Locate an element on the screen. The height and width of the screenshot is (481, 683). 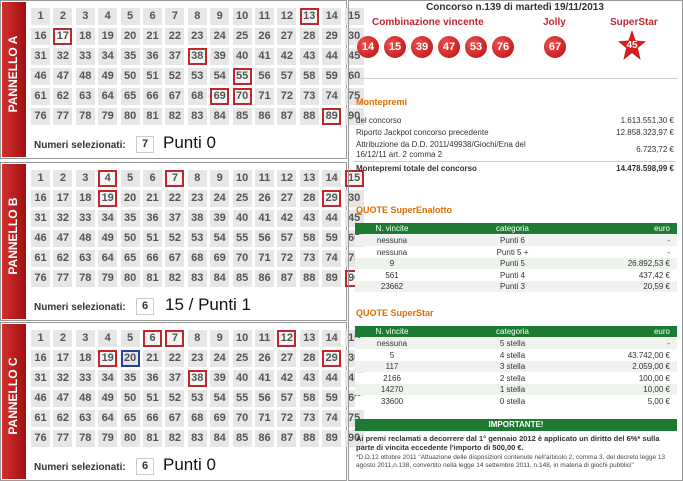
number-cell: 65 is located at coordinates (130, 96).